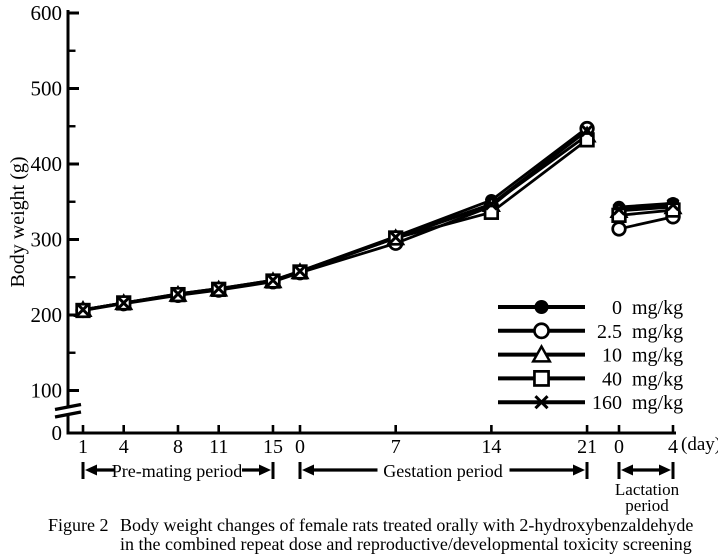 The width and height of the screenshot is (718, 554). I want to click on lactation-period-label-line2: period, so click(647, 505).